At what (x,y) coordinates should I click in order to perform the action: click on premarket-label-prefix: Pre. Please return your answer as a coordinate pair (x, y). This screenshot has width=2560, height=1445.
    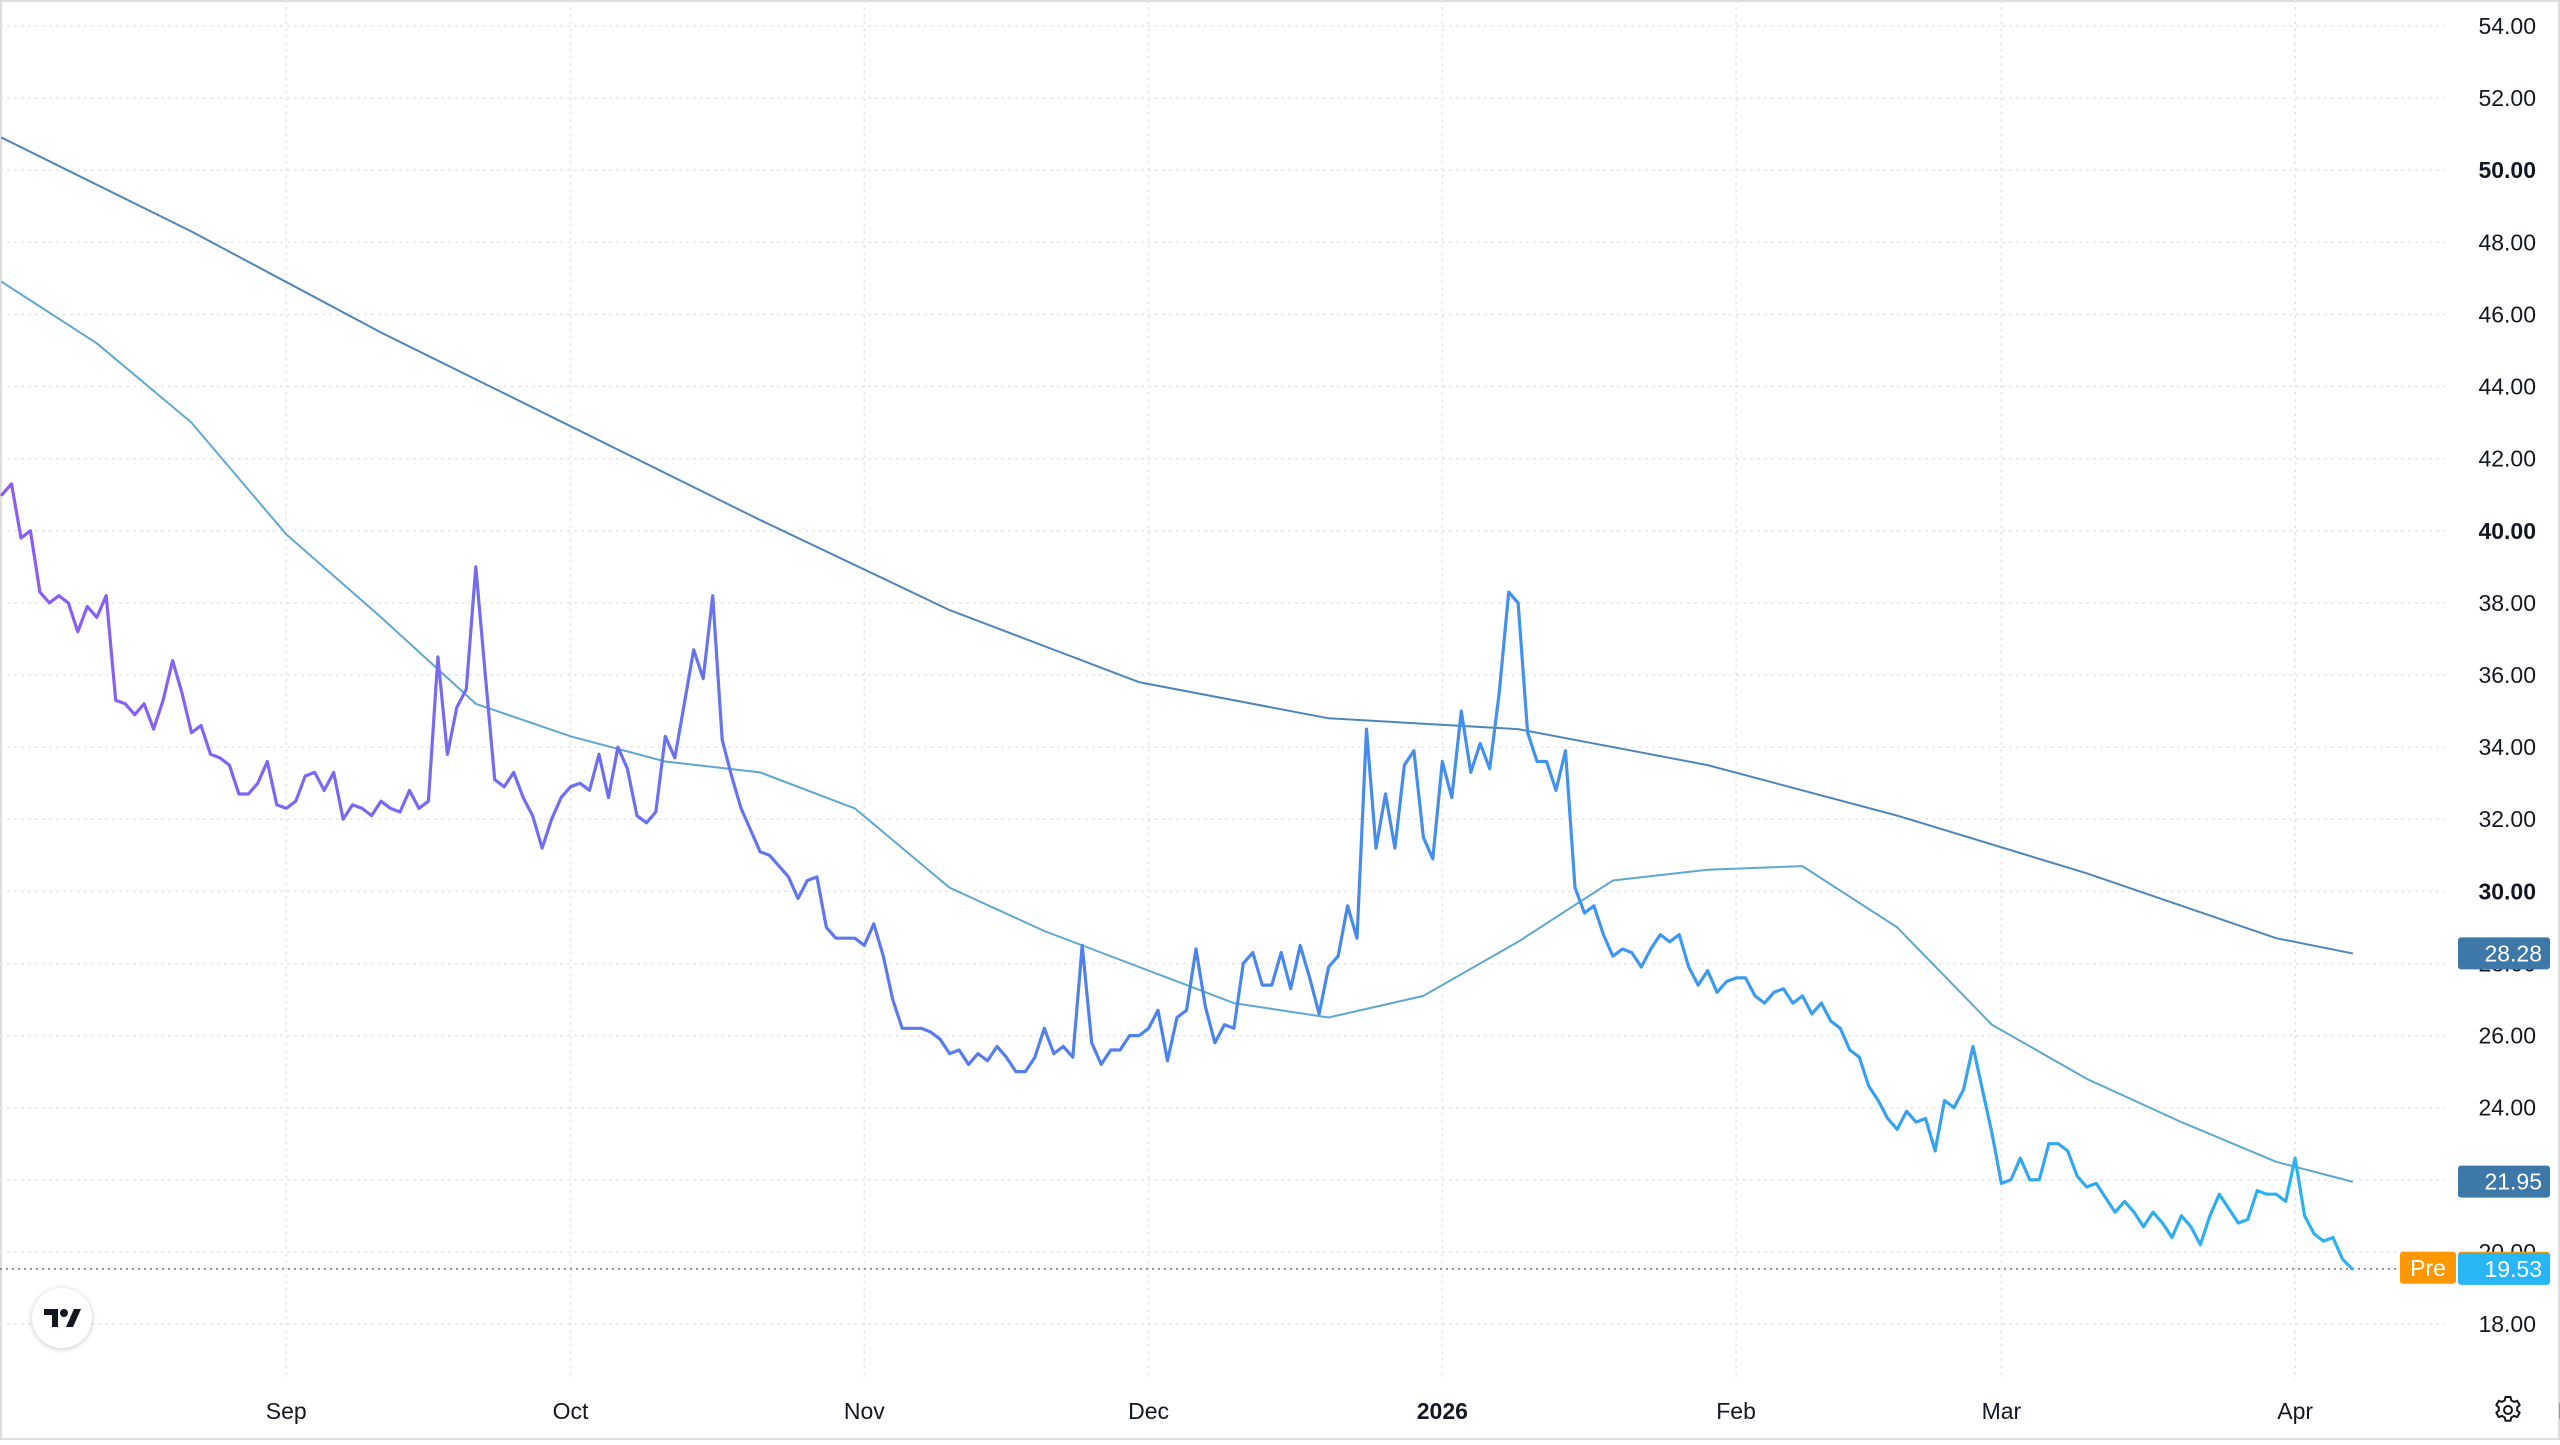
    Looking at the image, I should click on (2428, 1268).